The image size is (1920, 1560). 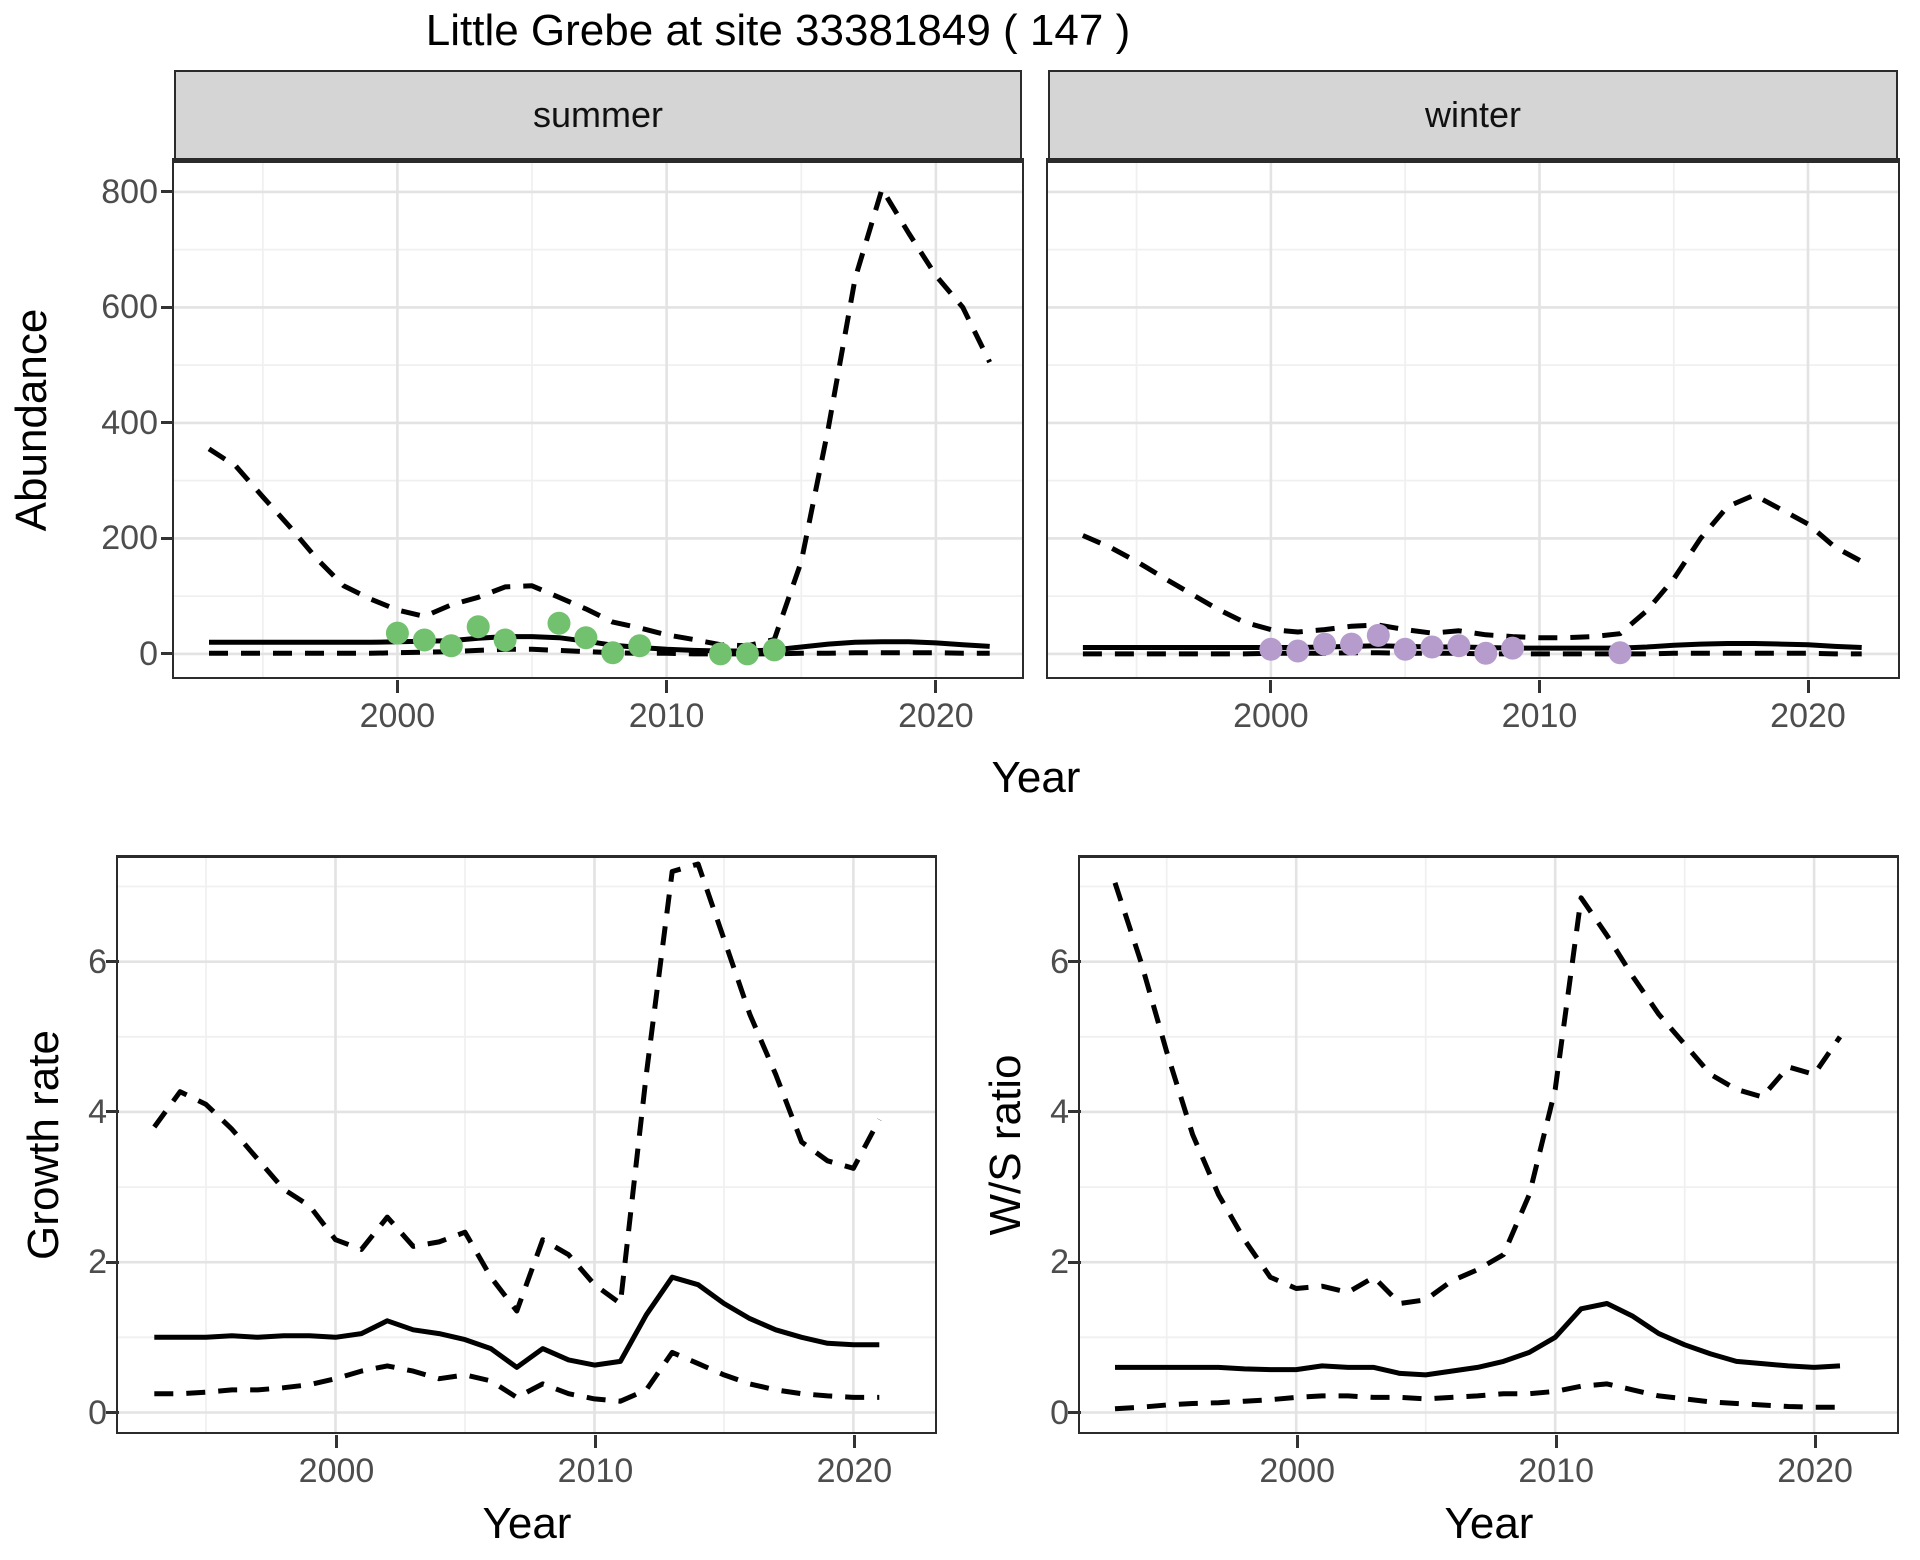 What do you see at coordinates (517, 1376) in the screenshot?
I see `growth_rate-lower_ci-line` at bounding box center [517, 1376].